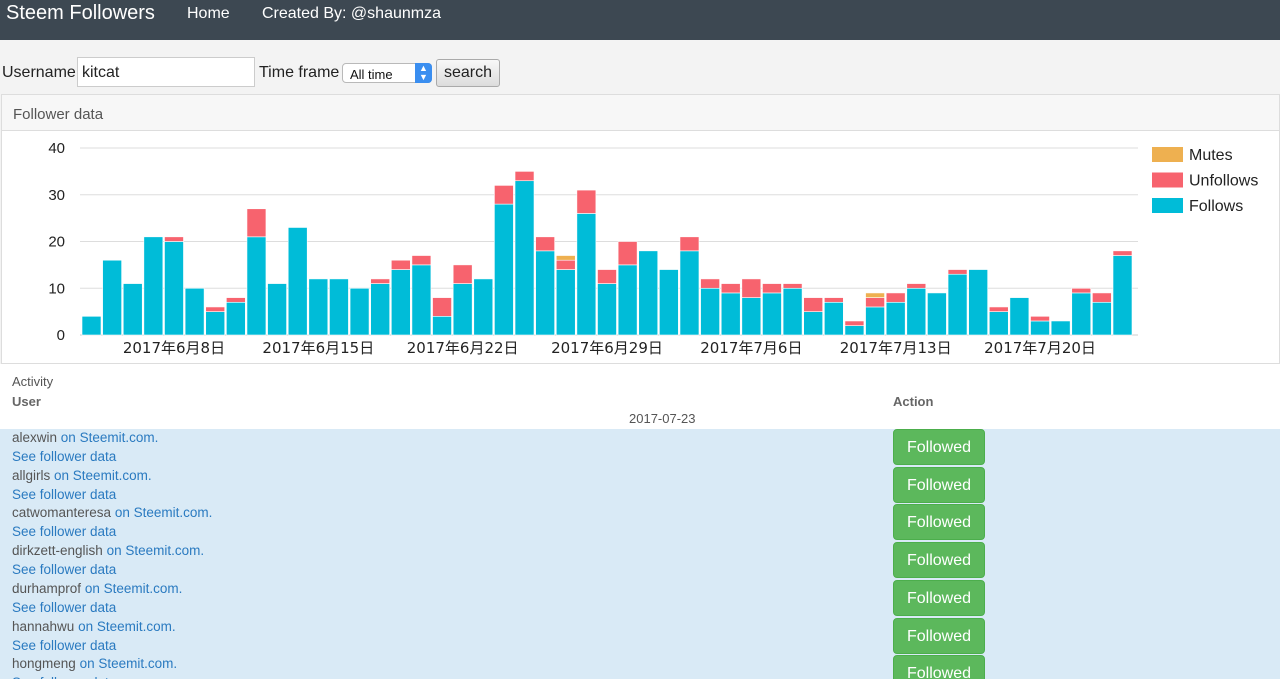 This screenshot has width=1280, height=679. I want to click on nav-home-link: Home, so click(208, 13).